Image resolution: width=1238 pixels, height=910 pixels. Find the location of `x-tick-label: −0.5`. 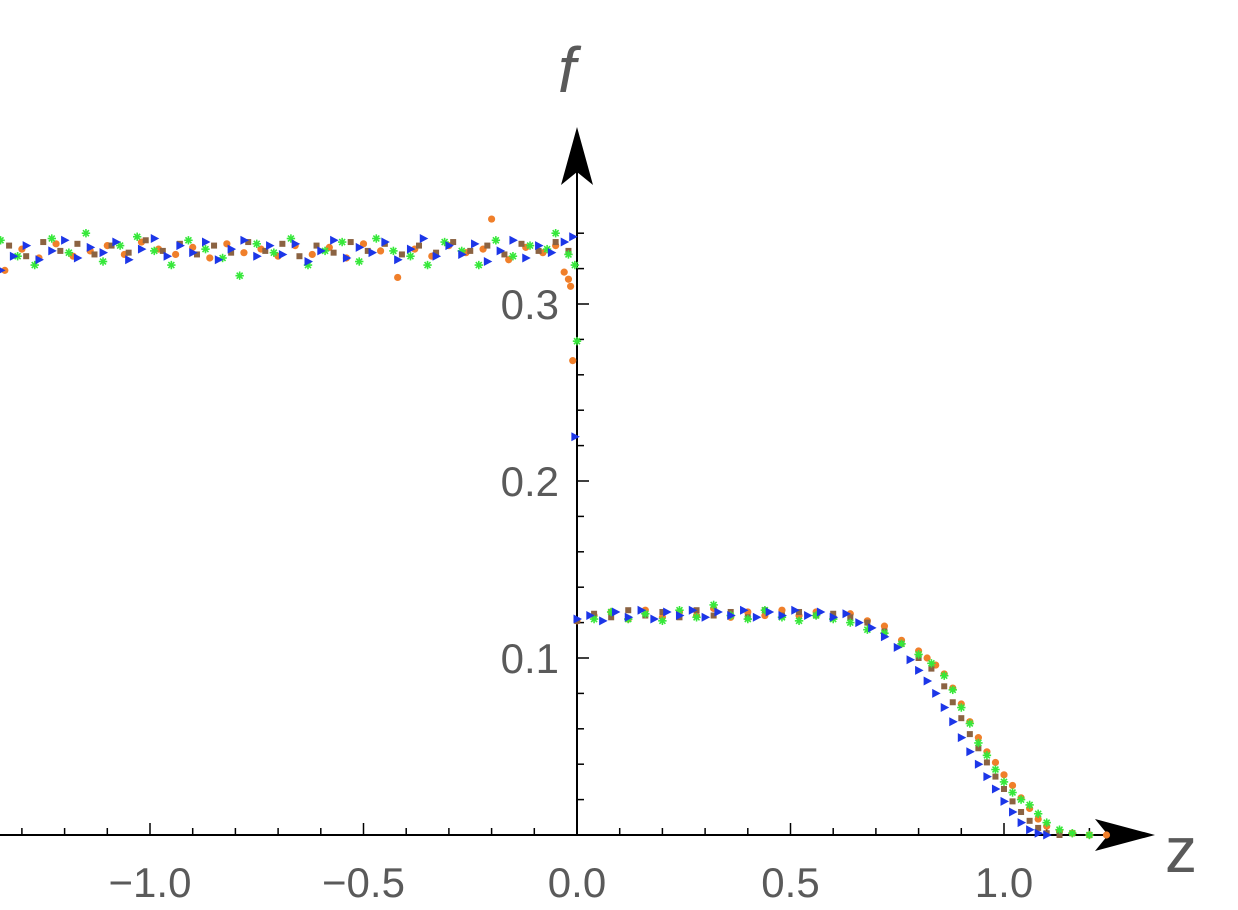

x-tick-label: −0.5 is located at coordinates (363, 882).